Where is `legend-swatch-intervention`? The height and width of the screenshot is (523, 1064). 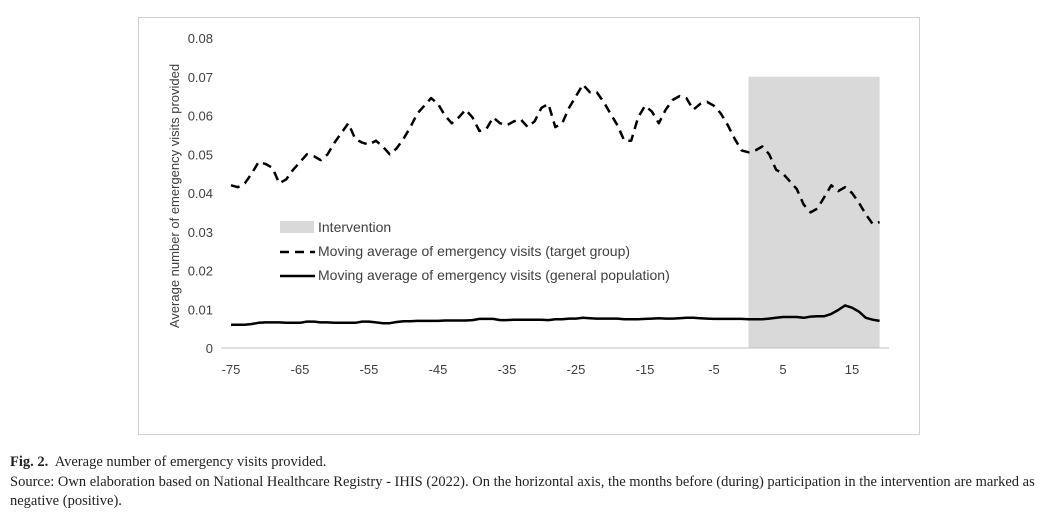
legend-swatch-intervention is located at coordinates (297, 227).